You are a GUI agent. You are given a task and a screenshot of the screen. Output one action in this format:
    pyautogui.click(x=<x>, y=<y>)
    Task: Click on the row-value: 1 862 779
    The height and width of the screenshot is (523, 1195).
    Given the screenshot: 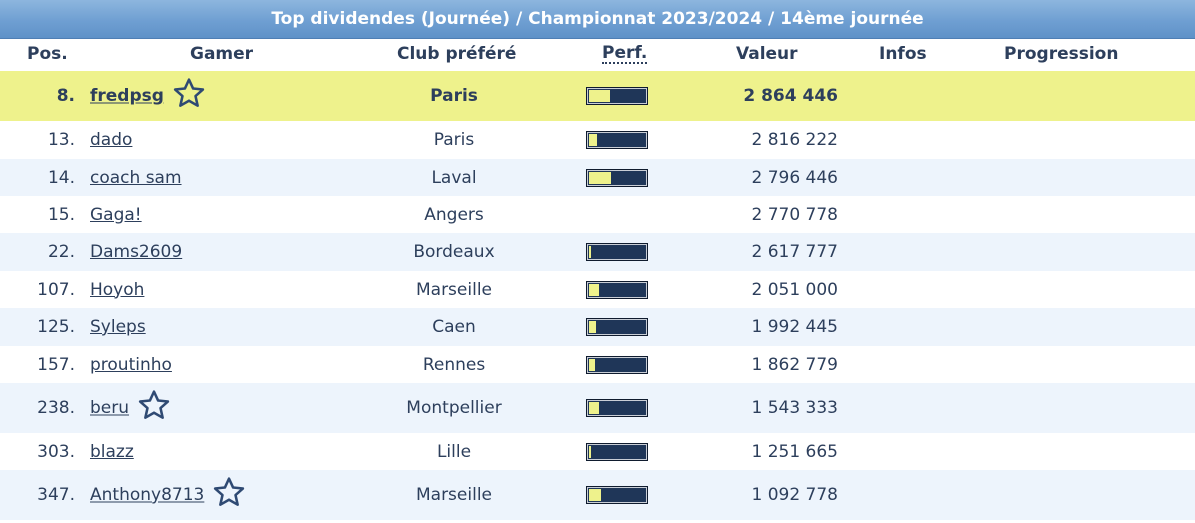 What is the action you would take?
    pyautogui.click(x=794, y=364)
    